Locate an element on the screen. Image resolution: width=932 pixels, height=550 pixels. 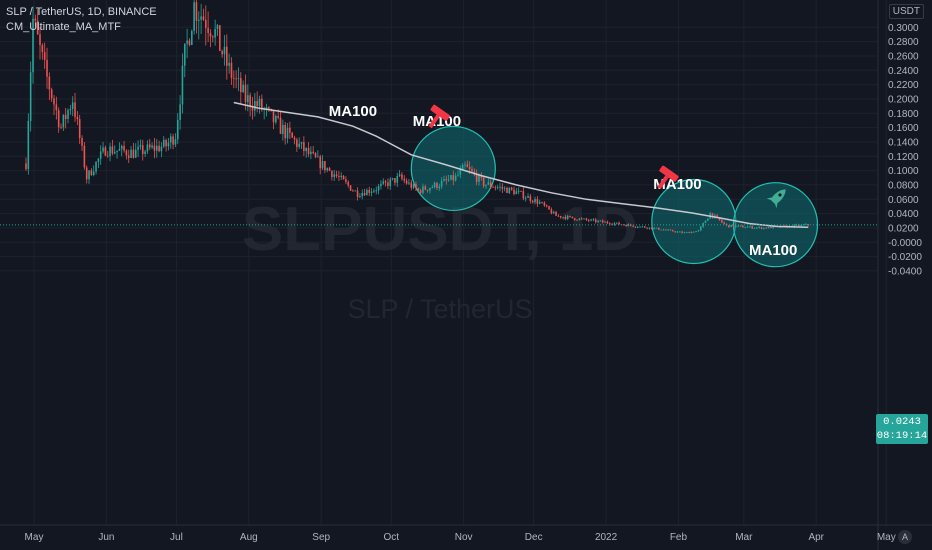
rocket-body is located at coordinates (778, 197).